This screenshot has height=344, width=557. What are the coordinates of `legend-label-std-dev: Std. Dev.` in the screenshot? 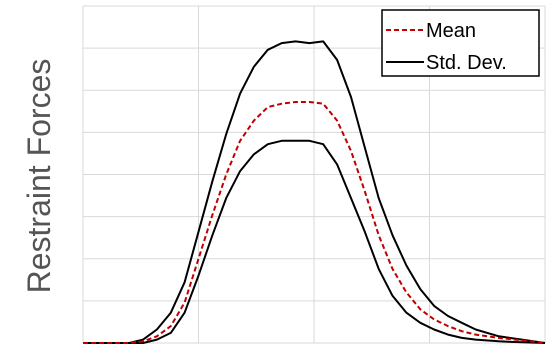 It's located at (466, 63).